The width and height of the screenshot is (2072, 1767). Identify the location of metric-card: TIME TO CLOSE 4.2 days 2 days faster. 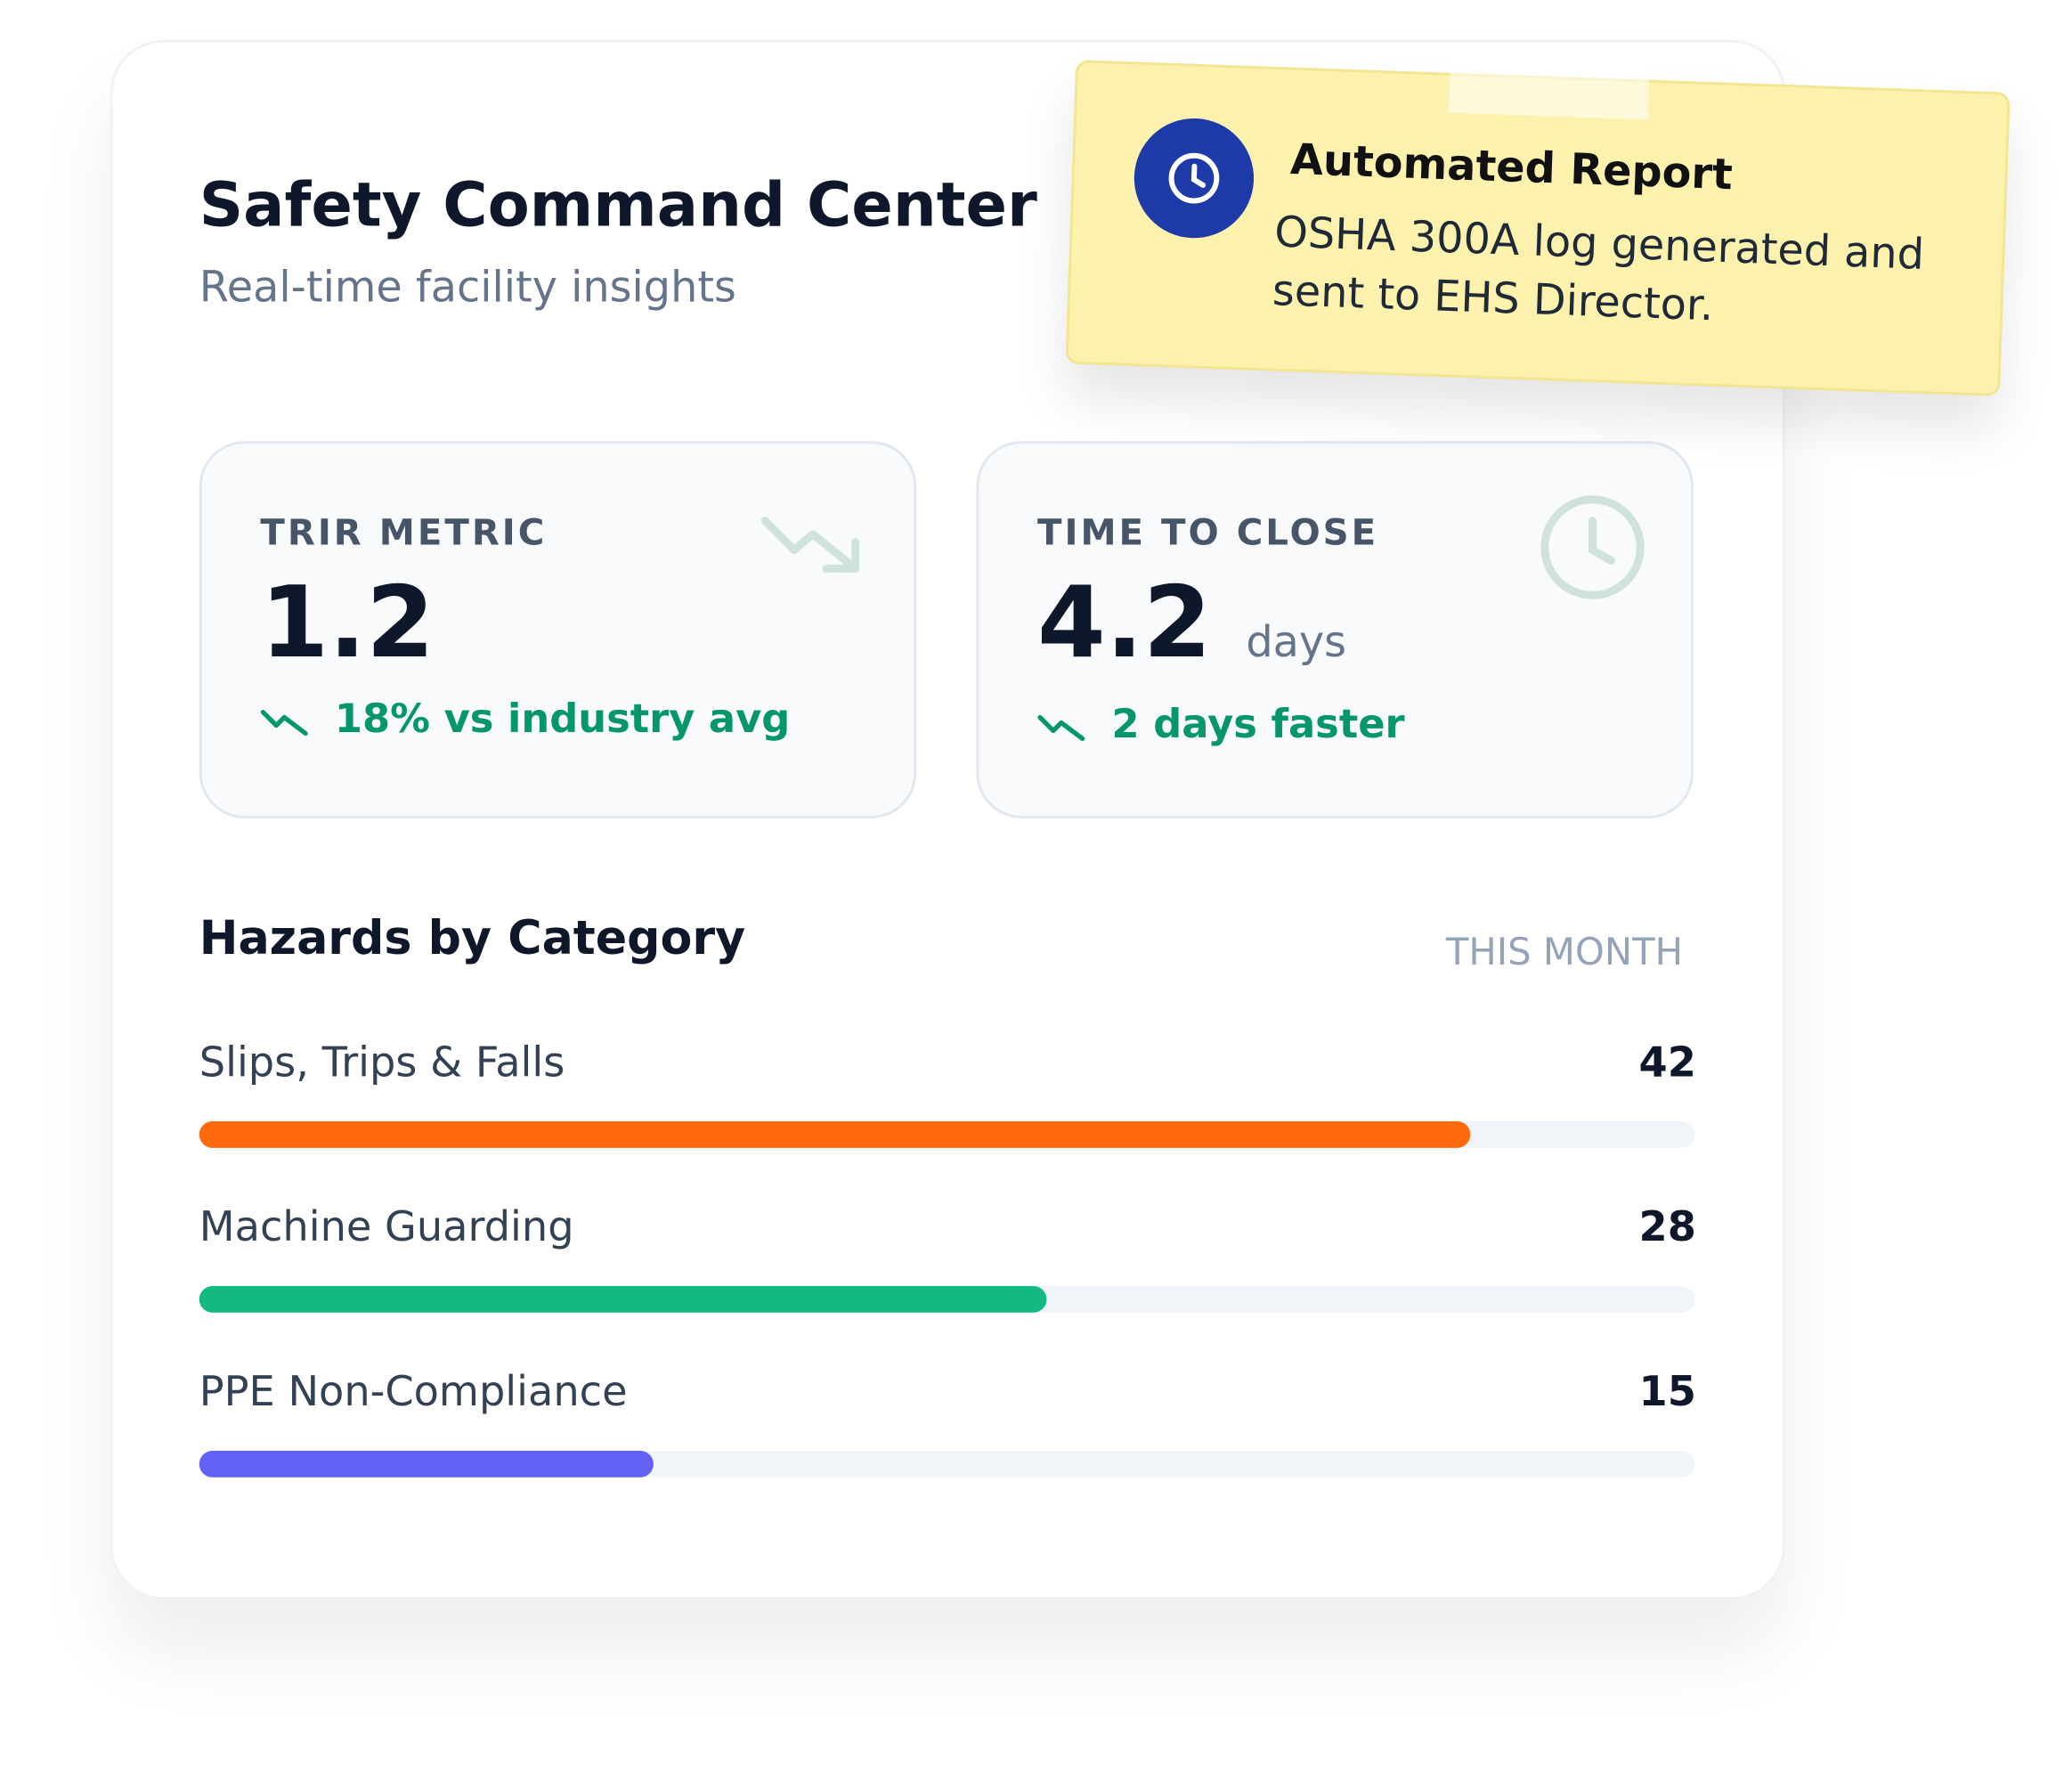
(1335, 629).